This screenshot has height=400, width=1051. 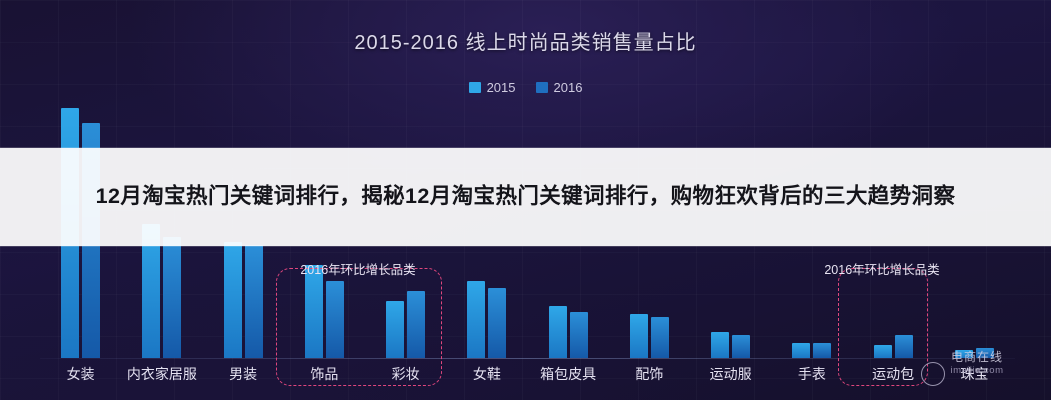 What do you see at coordinates (527, 377) in the screenshot?
I see `x-axis-tick-labels: 女装 内衣家居服 男装 饰品 彩妆 女鞋 箱包皮具 配饰 运动服 手表 运动包 珠宝` at bounding box center [527, 377].